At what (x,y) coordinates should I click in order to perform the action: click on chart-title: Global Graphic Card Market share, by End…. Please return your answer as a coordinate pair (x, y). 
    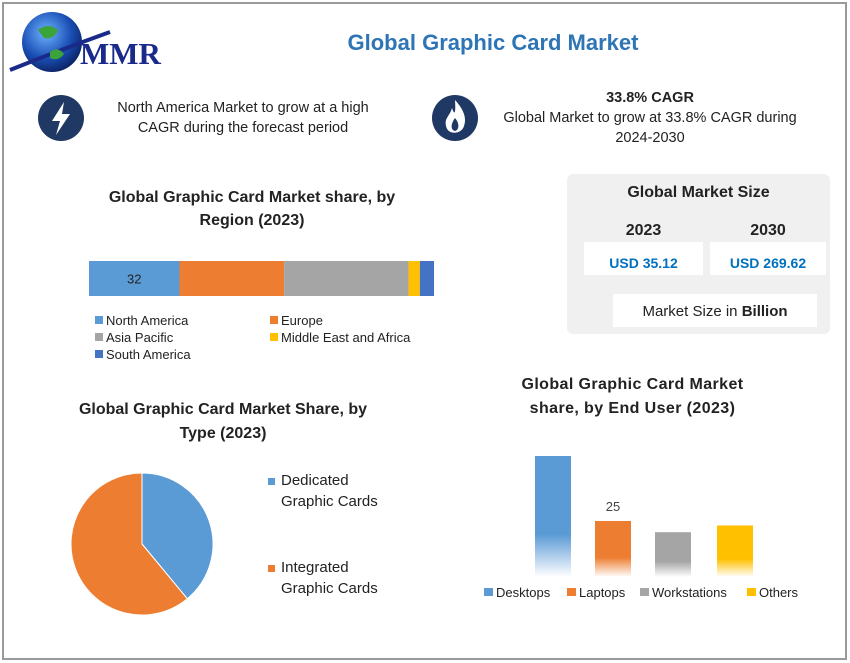
    Looking at the image, I should click on (632, 396).